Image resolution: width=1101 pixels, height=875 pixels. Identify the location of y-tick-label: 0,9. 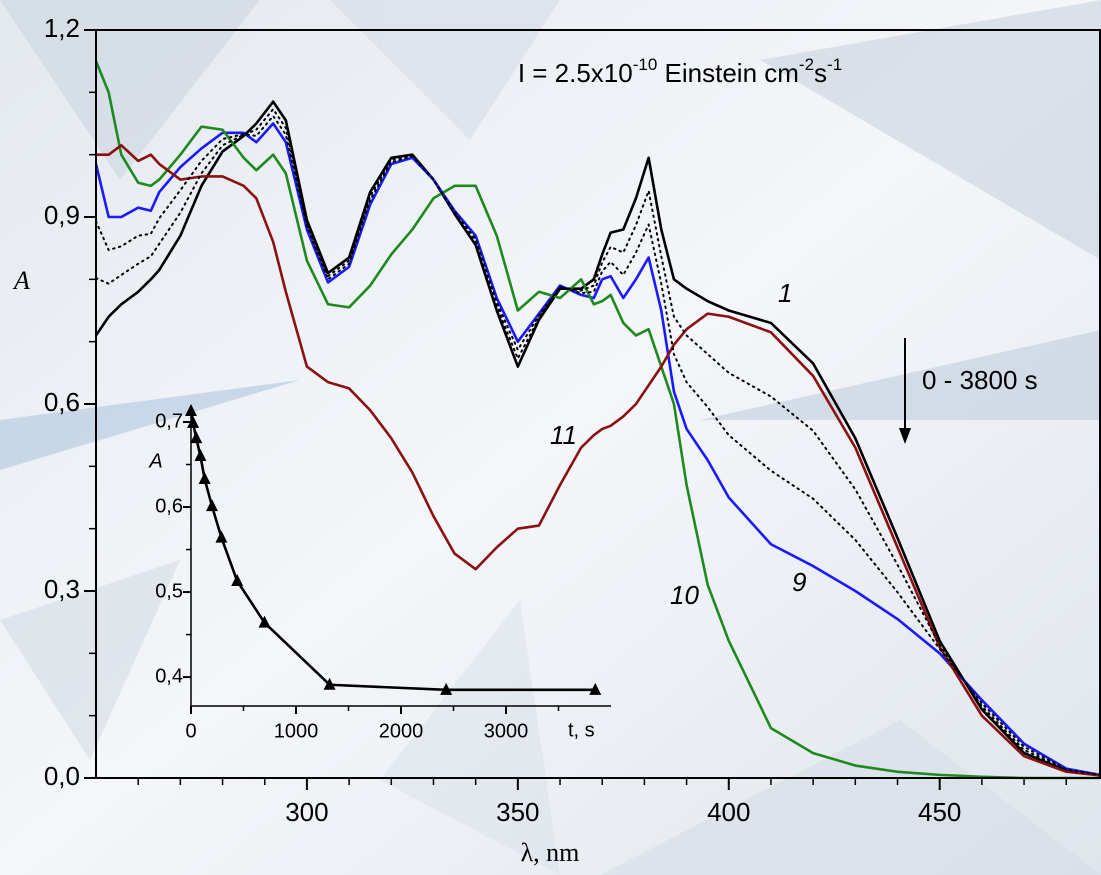
(62, 215).